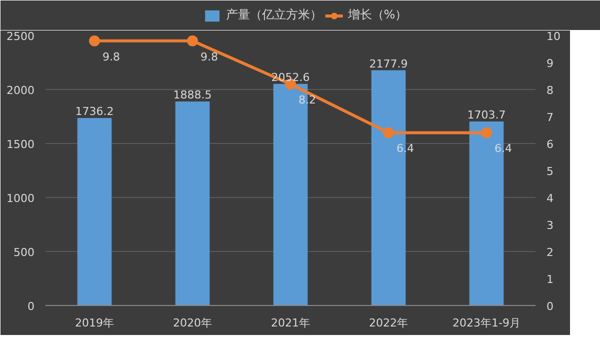 The height and width of the screenshot is (360, 600). What do you see at coordinates (94, 111) in the screenshot?
I see `data-label: 1736.2` at bounding box center [94, 111].